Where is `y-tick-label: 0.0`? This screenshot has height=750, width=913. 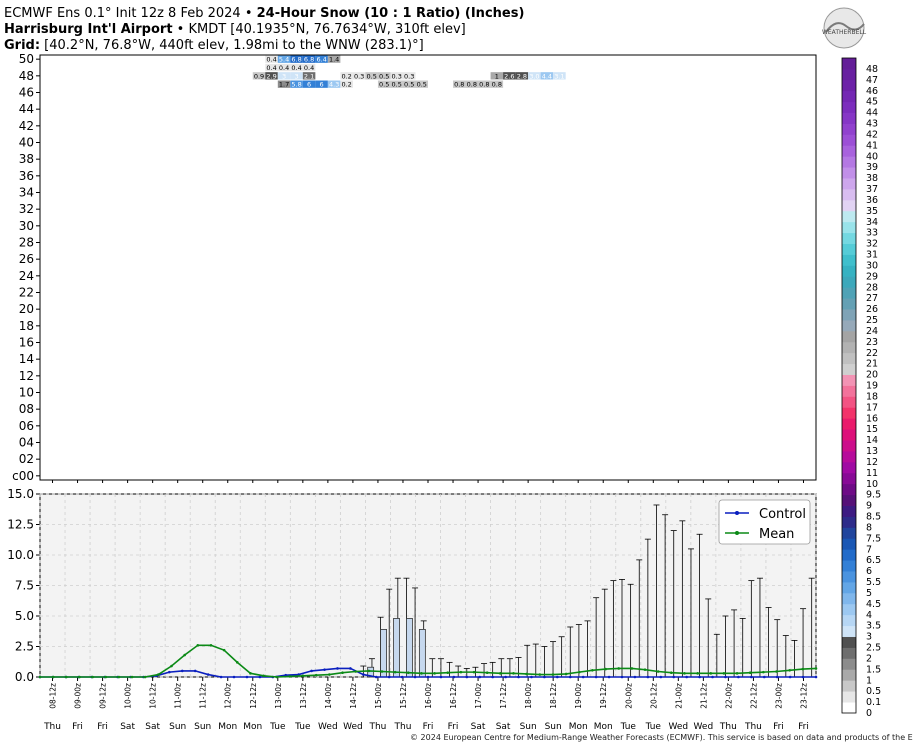 y-tick-label: 0.0 is located at coordinates (24, 677).